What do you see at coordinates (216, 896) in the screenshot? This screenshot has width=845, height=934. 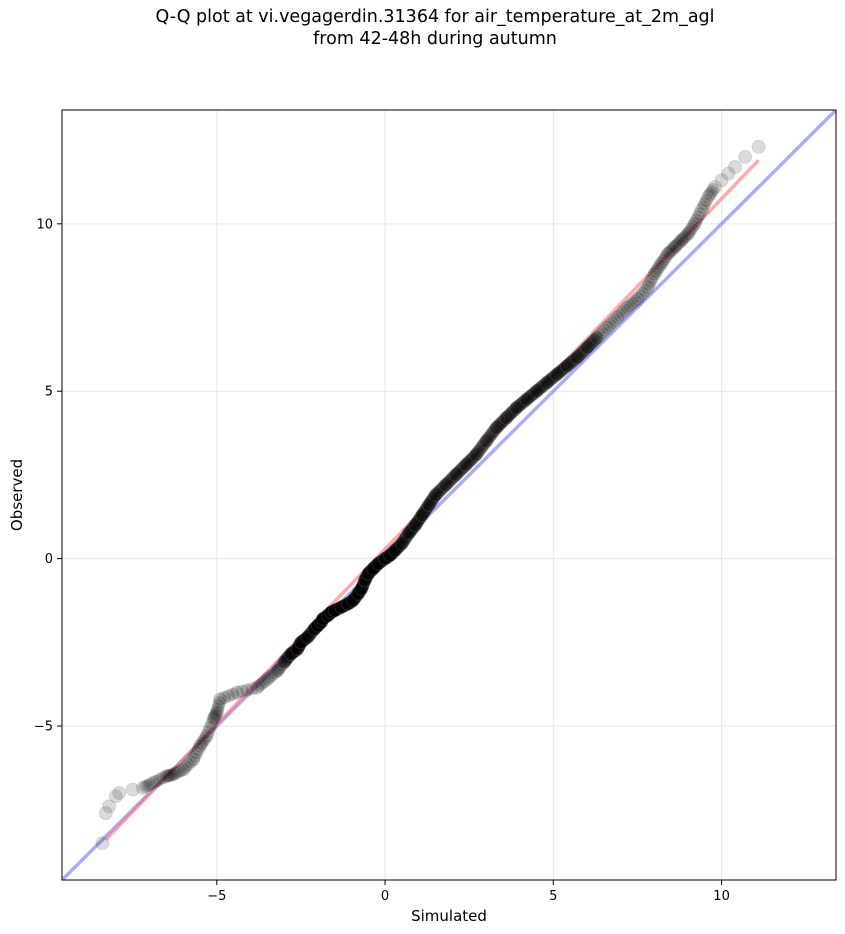 I see `x-tick-label-0: −5` at bounding box center [216, 896].